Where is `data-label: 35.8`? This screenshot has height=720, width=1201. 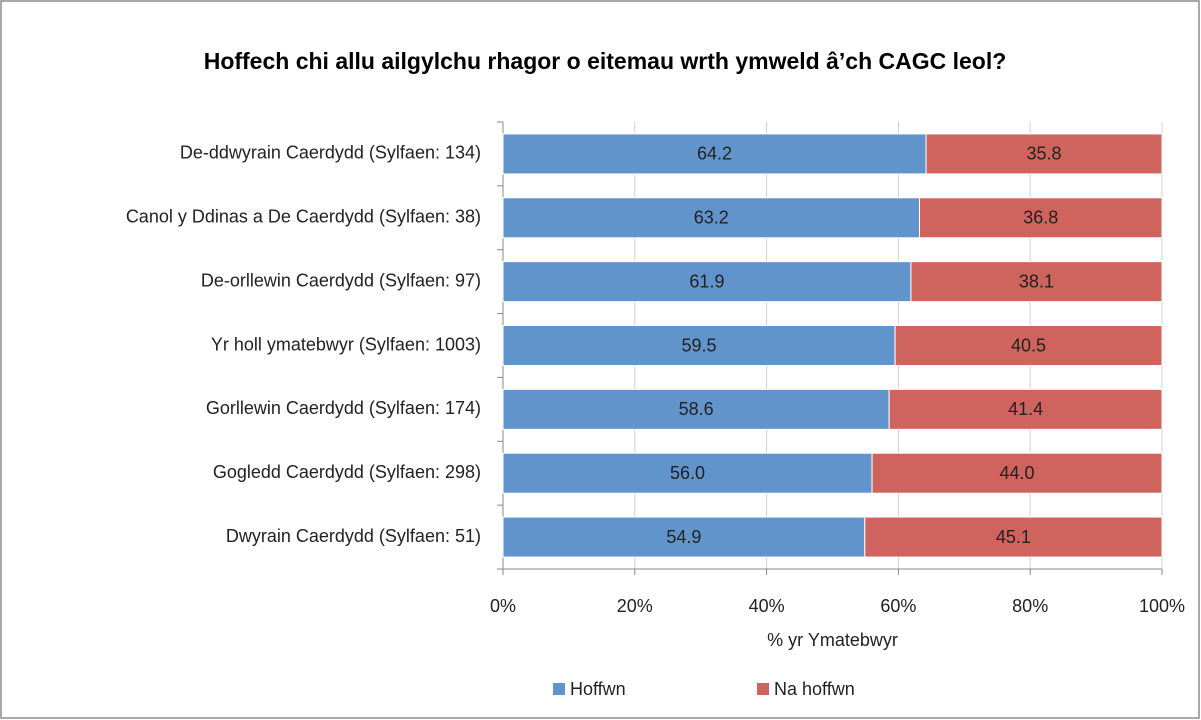 data-label: 35.8 is located at coordinates (1044, 154).